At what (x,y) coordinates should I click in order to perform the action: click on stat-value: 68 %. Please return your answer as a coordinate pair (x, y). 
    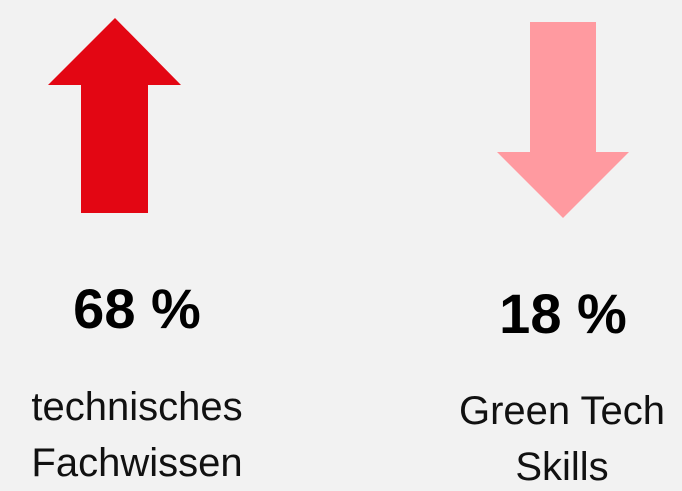
    Looking at the image, I should click on (137, 308).